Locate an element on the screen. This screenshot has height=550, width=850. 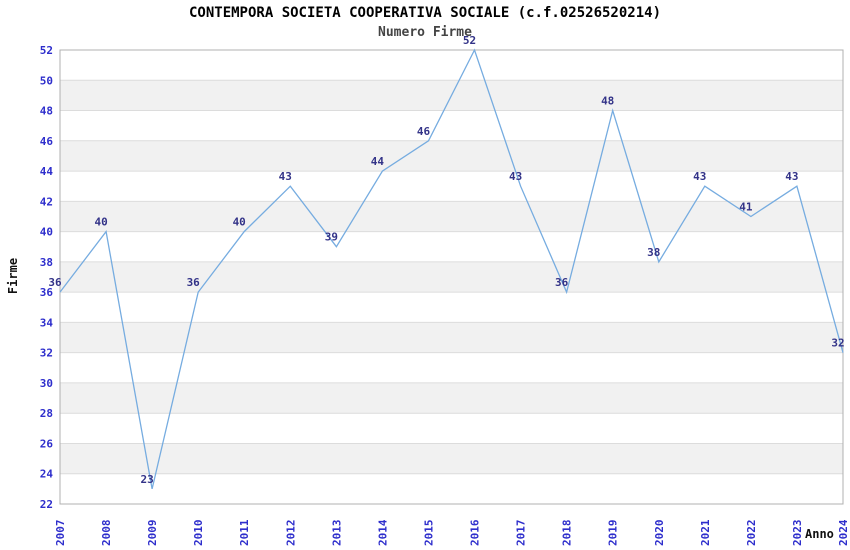
x-tick-label: 2015 is located at coordinates (429, 533).